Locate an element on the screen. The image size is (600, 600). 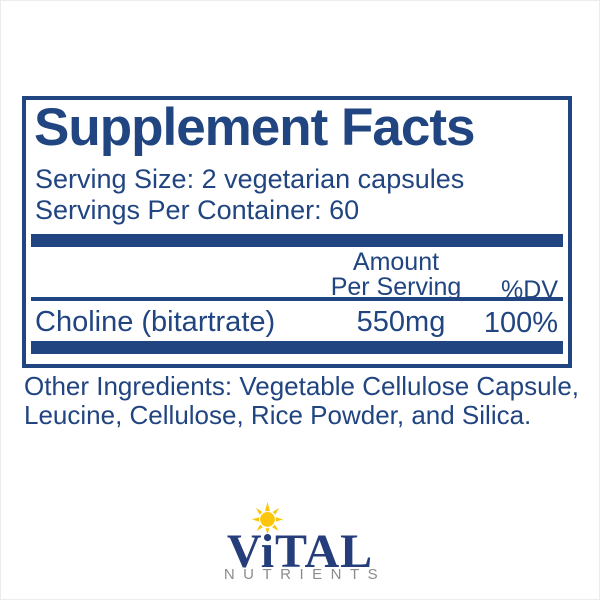
ingredient-dv: 100% is located at coordinates (520, 323).